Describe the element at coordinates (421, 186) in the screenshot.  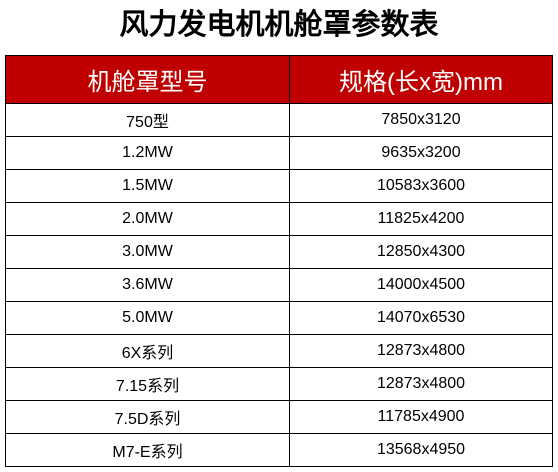
I see `table-cell: 10583x3600` at that location.